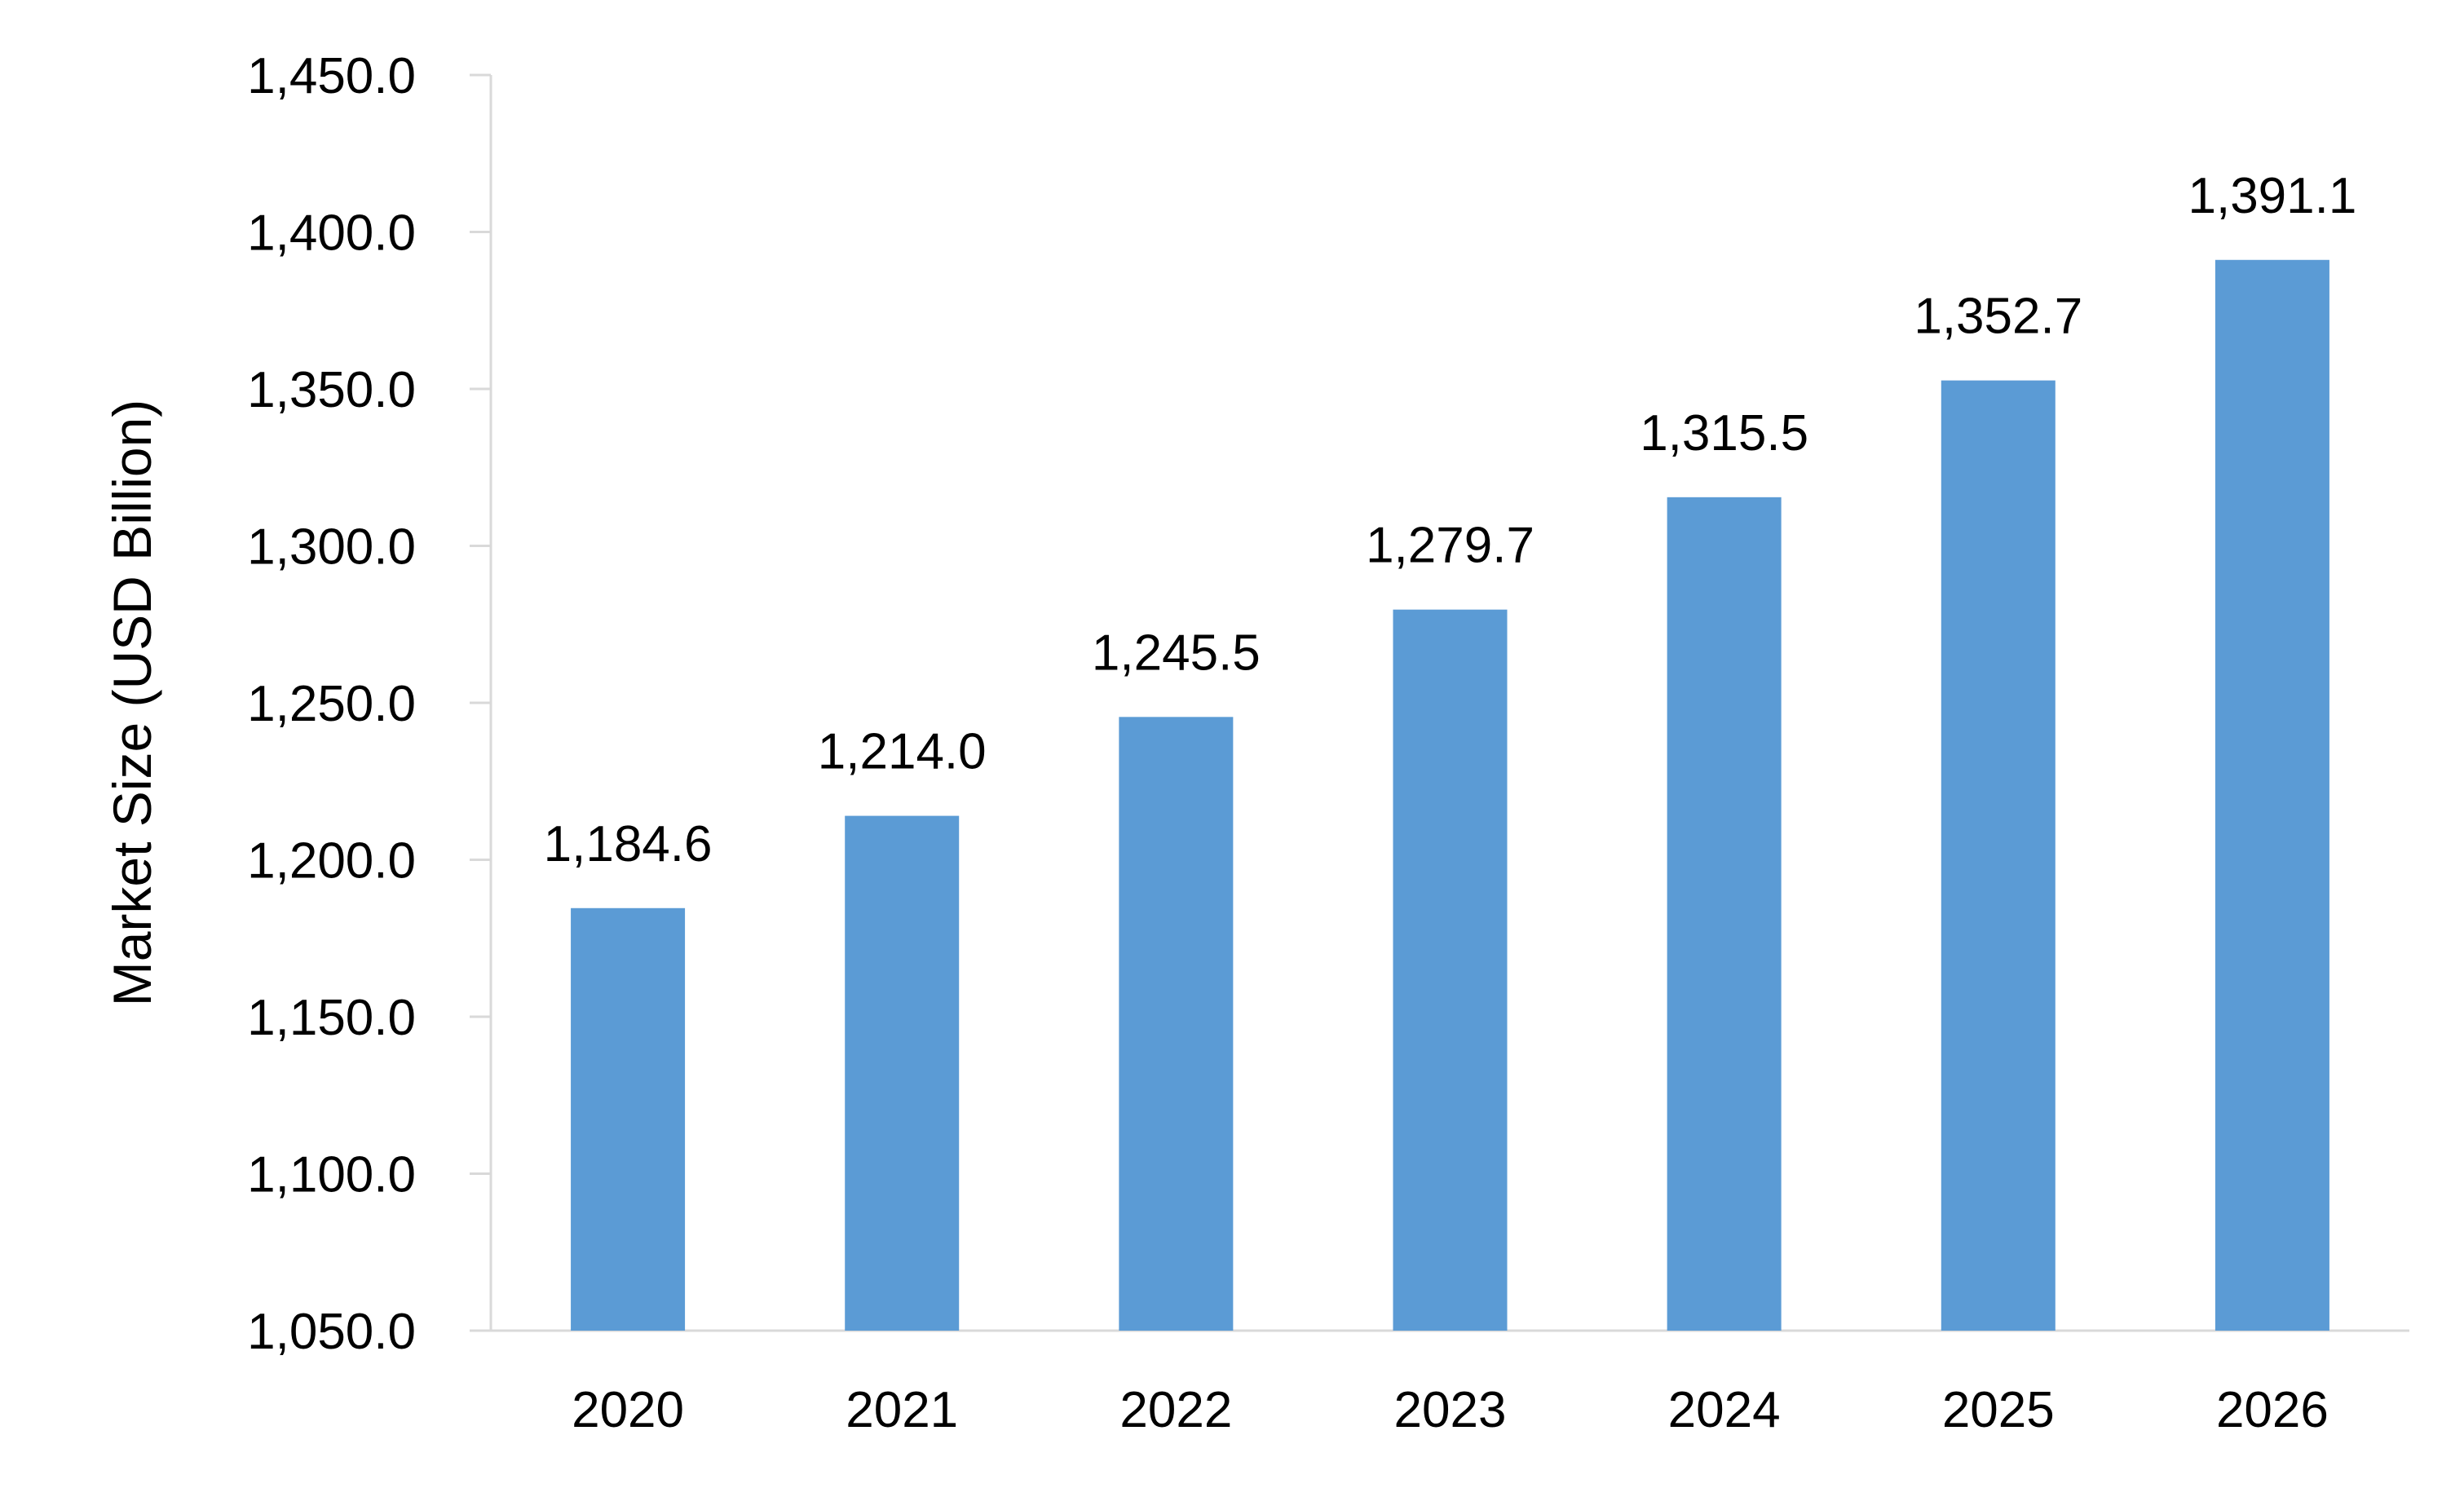 The image size is (2464, 1488). What do you see at coordinates (902, 752) in the screenshot?
I see `data-label-2021: 1,214.0` at bounding box center [902, 752].